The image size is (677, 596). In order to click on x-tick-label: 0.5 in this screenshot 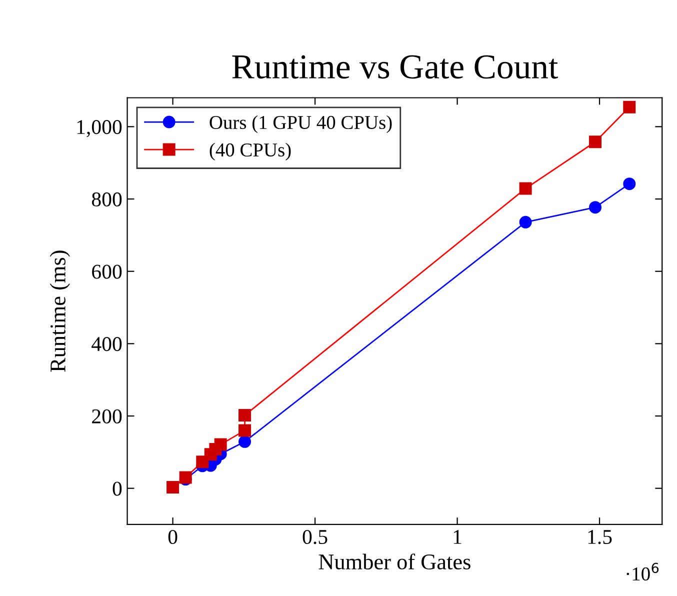, I will do `click(315, 537)`.